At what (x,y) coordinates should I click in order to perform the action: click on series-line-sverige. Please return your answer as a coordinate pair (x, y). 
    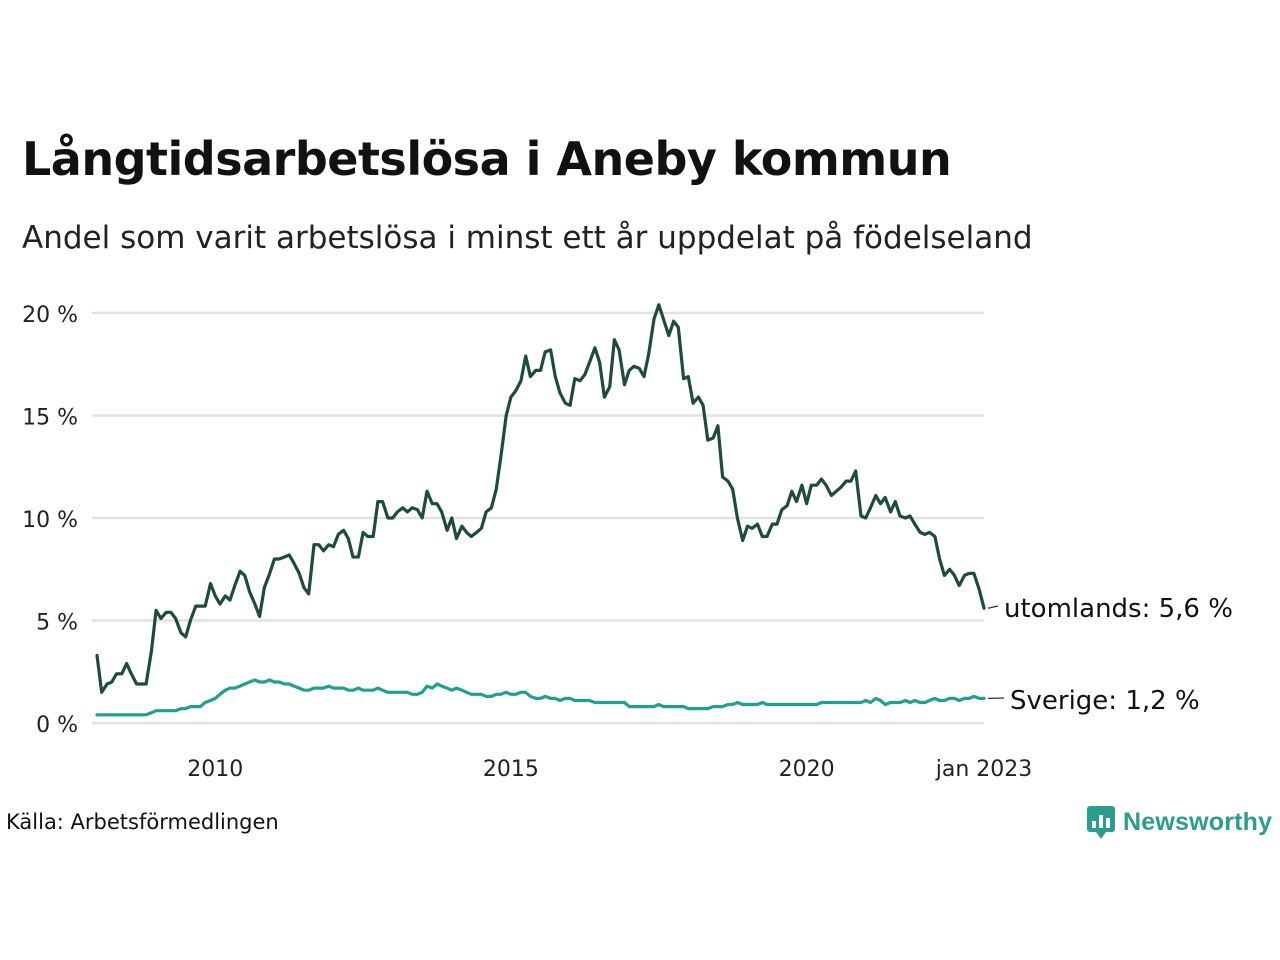
    Looking at the image, I should click on (540, 697).